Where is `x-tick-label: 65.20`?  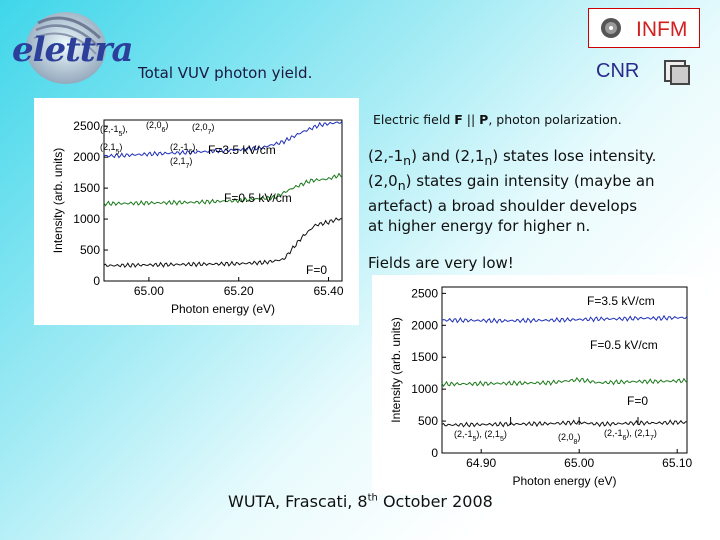
x-tick-label: 65.20 is located at coordinates (239, 291).